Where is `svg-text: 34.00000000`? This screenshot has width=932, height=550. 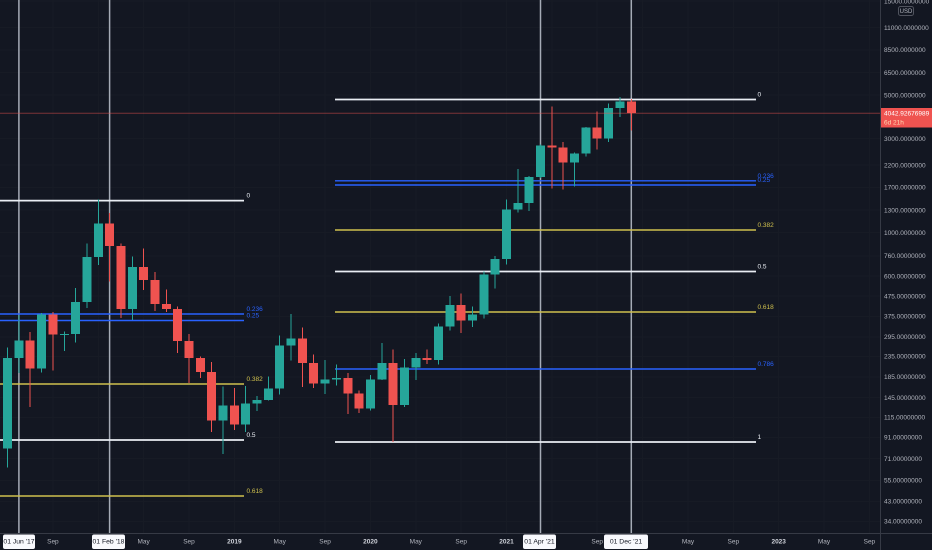 svg-text: 34.00000000 is located at coordinates (903, 522).